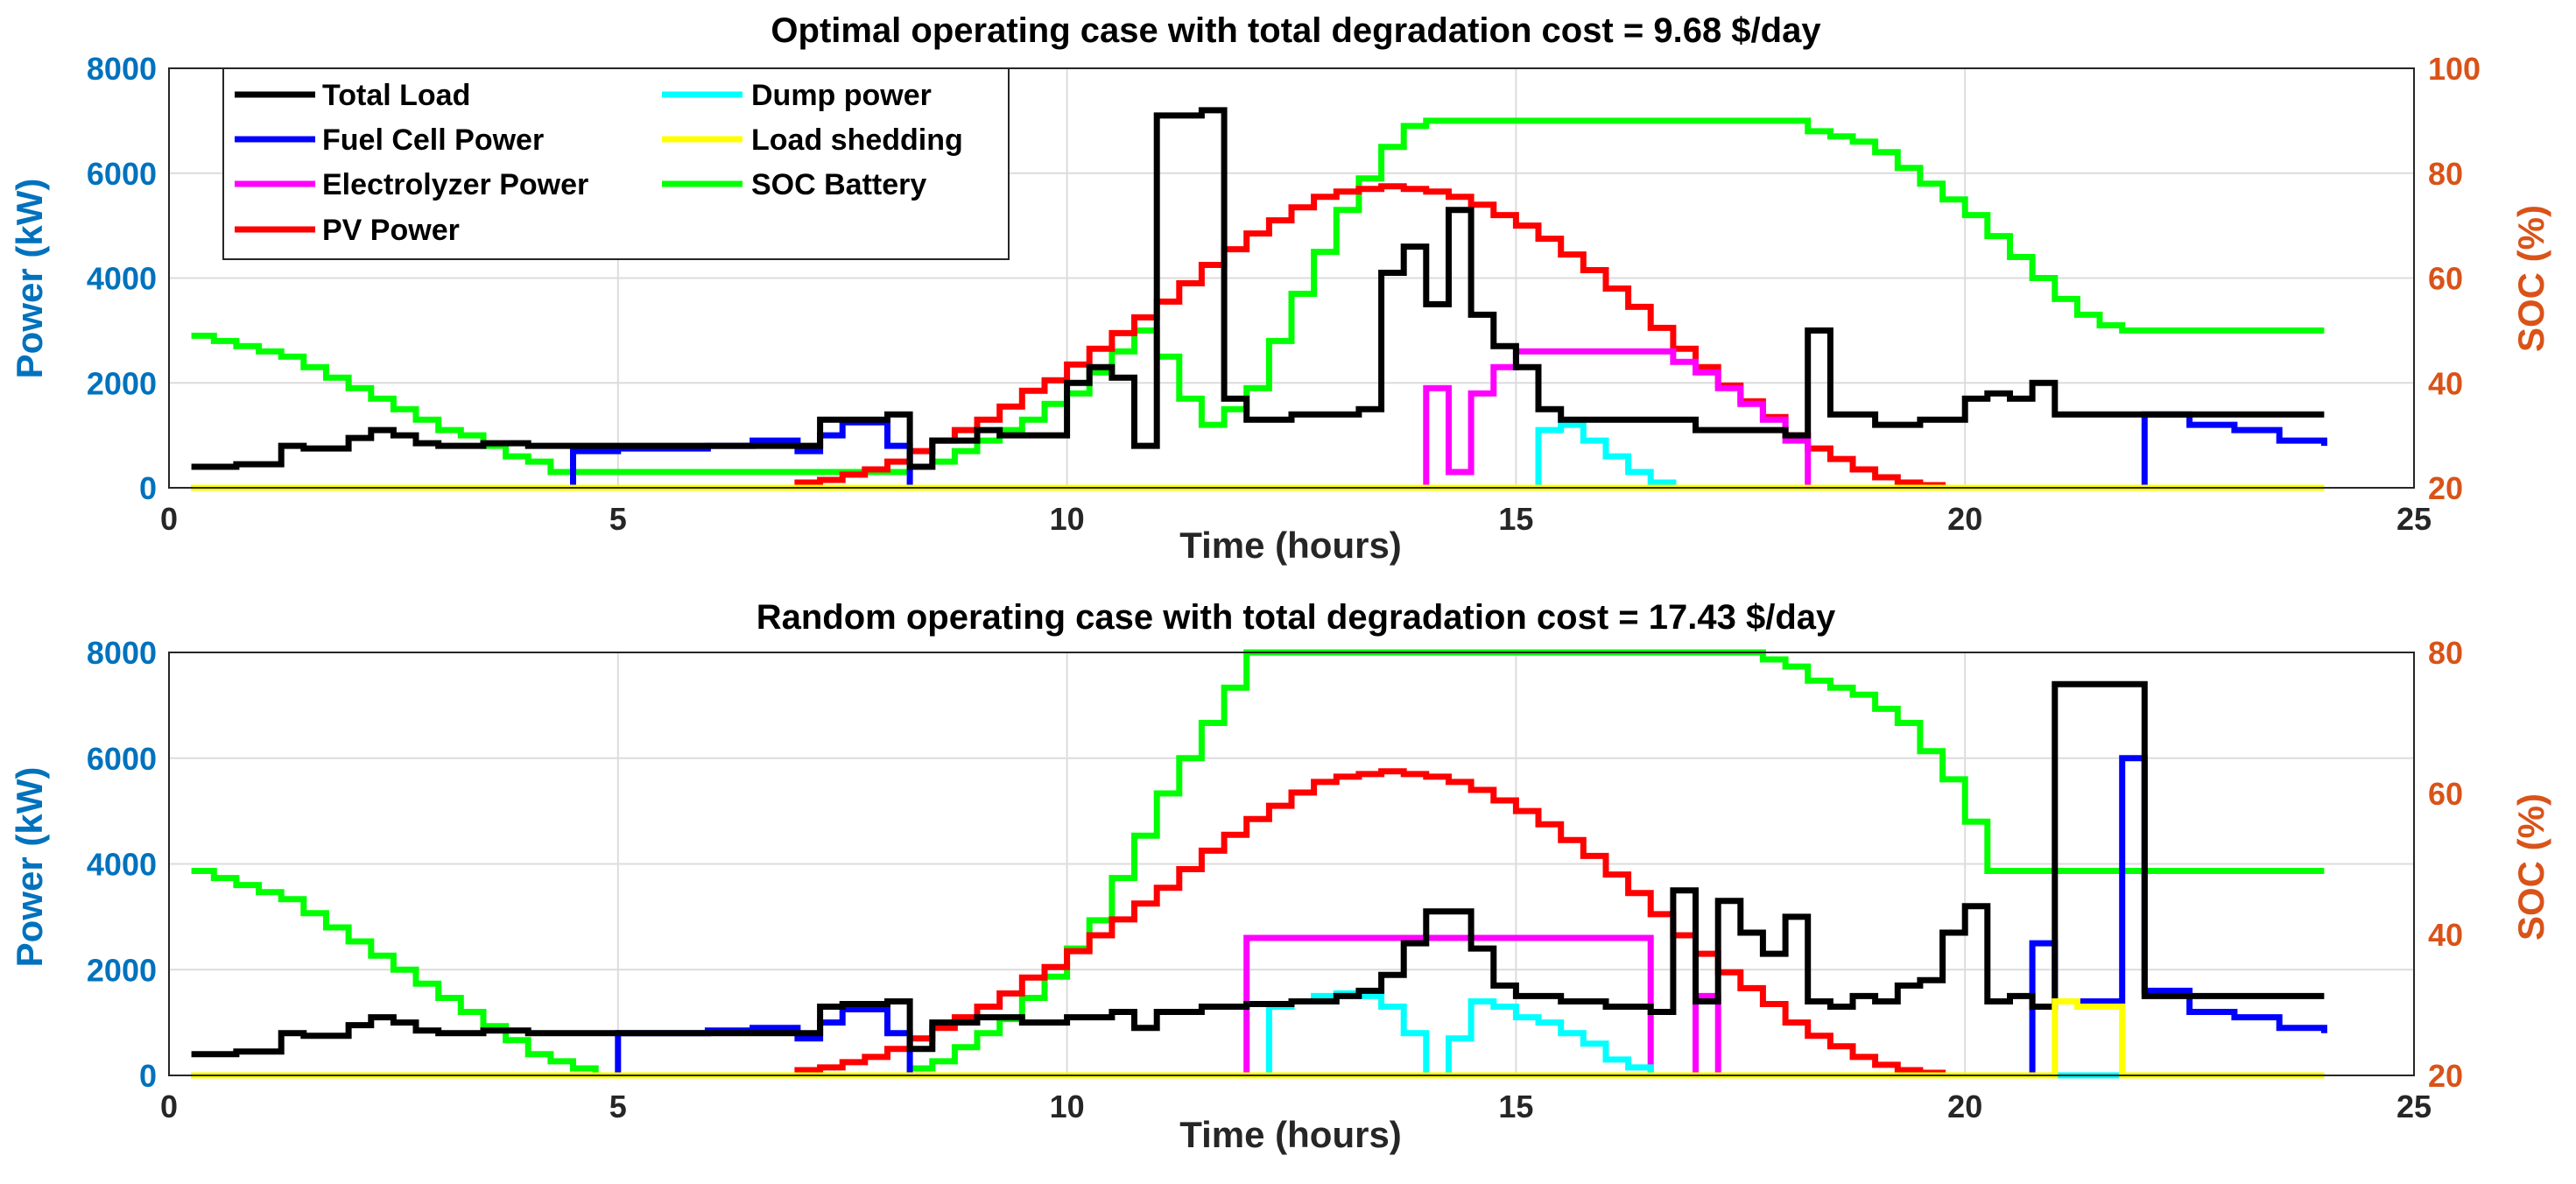  What do you see at coordinates (455, 185) in the screenshot?
I see `legend-label-electrolyzer: Electrolyzer Power` at bounding box center [455, 185].